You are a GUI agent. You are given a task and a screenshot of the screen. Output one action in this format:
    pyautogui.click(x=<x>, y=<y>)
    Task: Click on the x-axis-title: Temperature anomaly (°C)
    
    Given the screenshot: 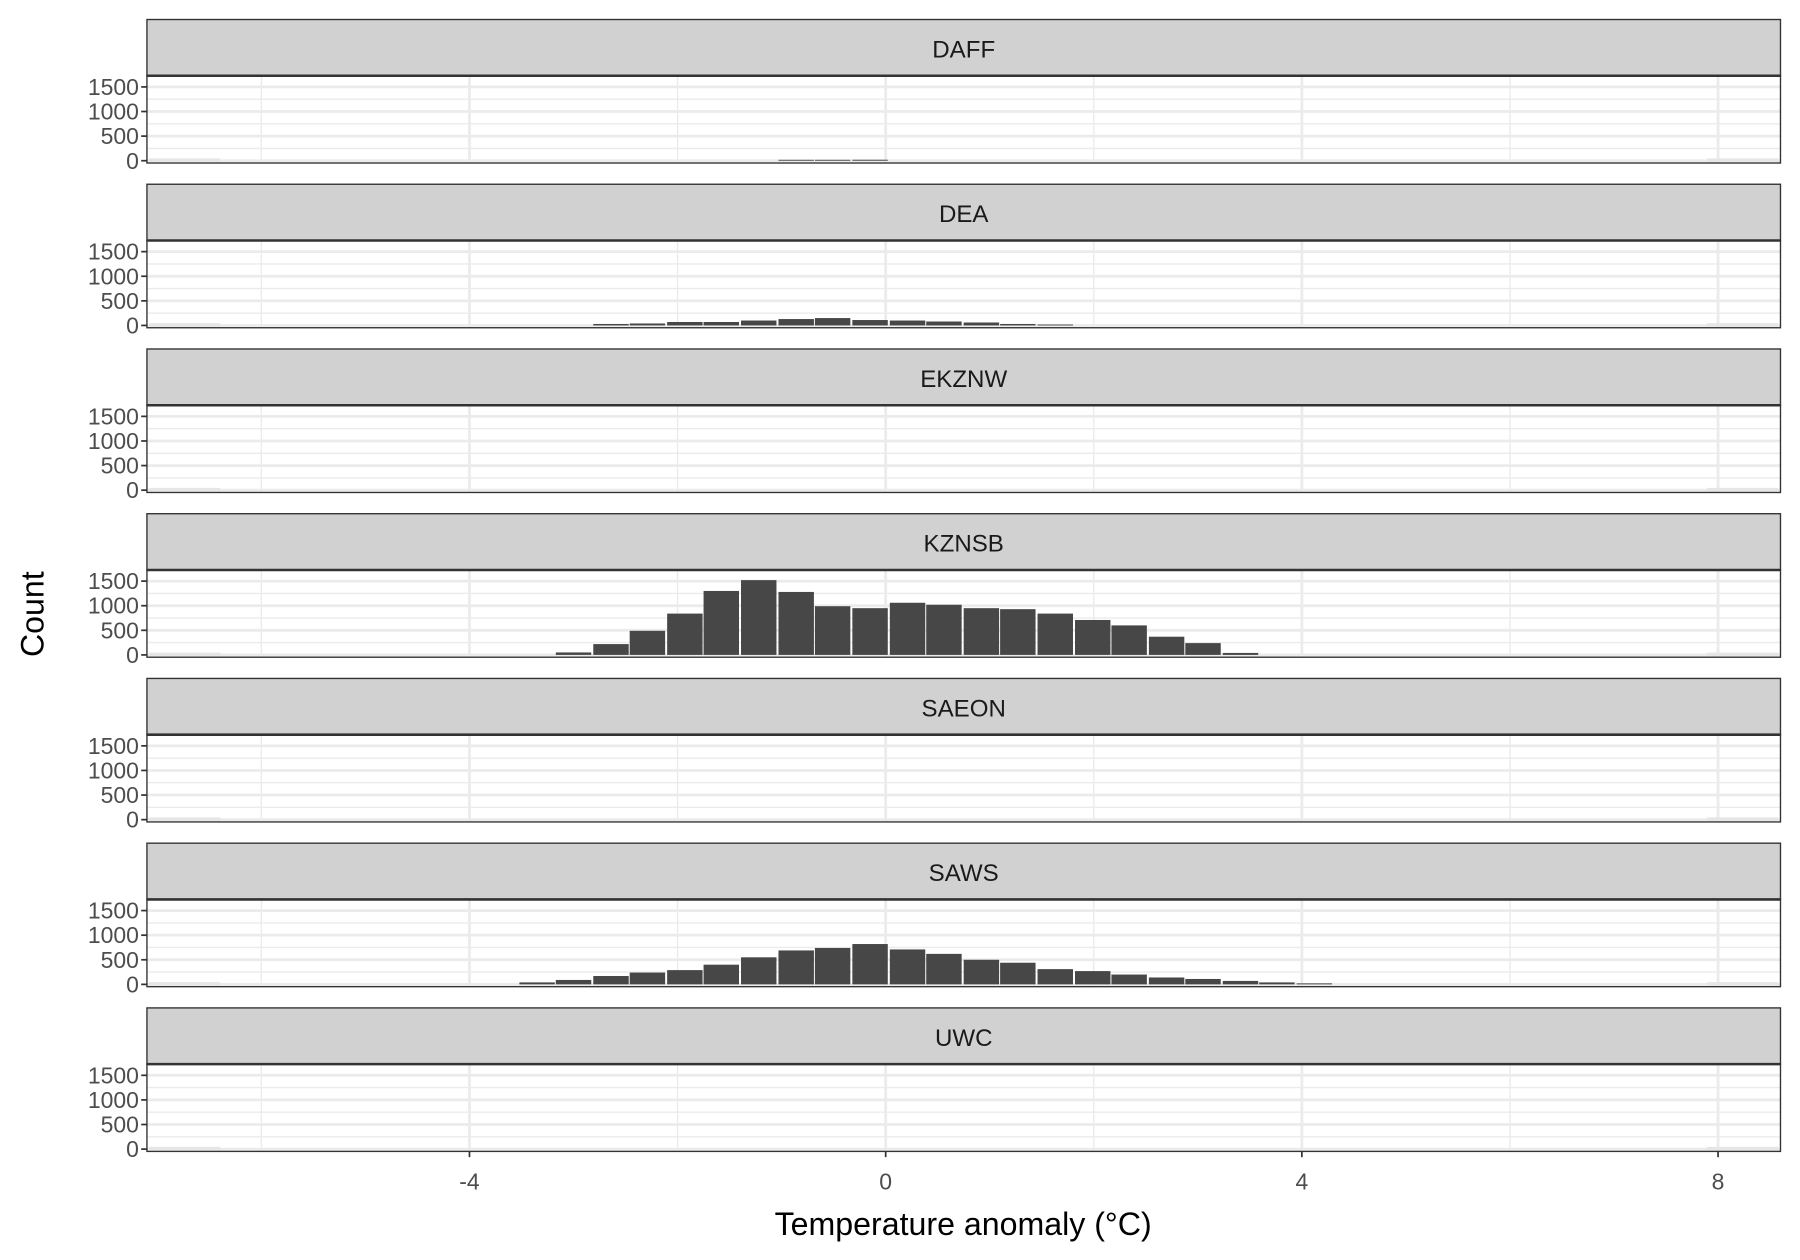 What is the action you would take?
    pyautogui.click(x=963, y=1224)
    